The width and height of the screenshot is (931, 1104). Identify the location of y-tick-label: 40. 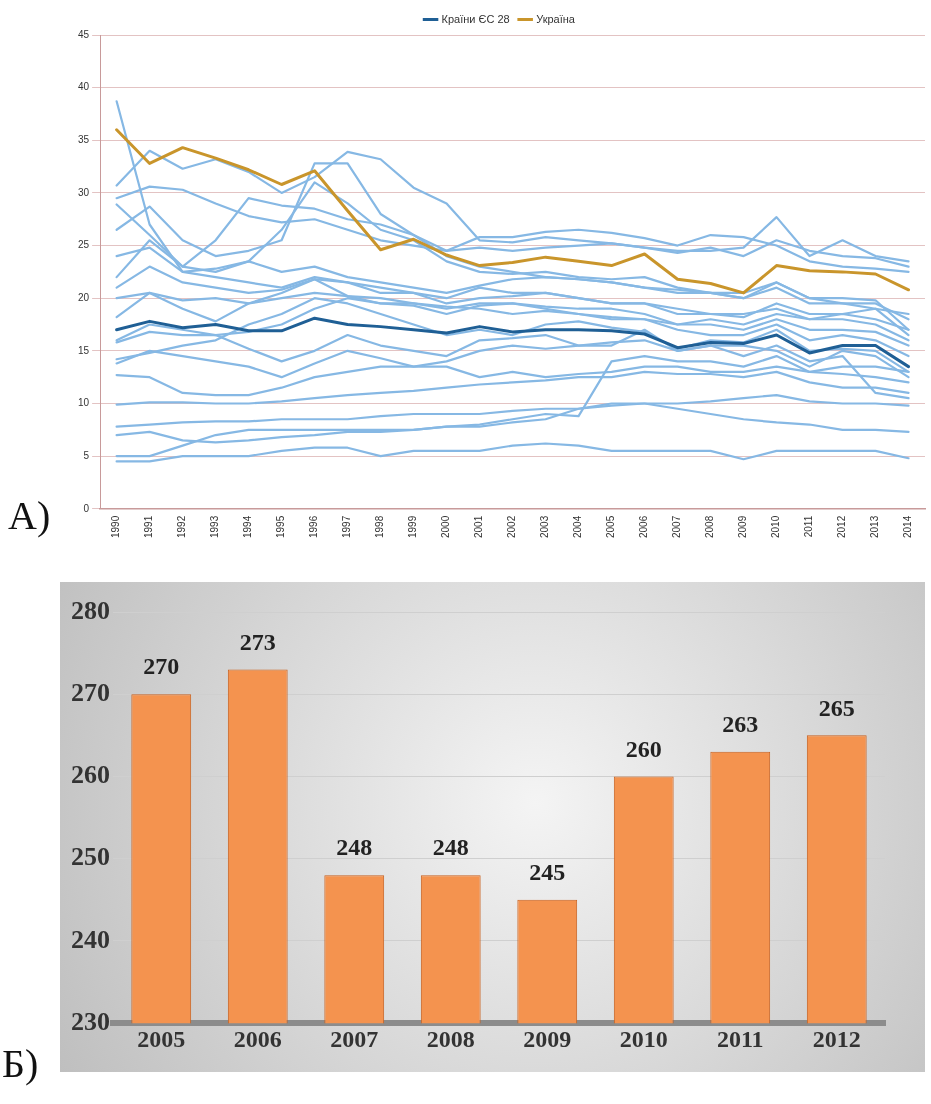
(84, 87).